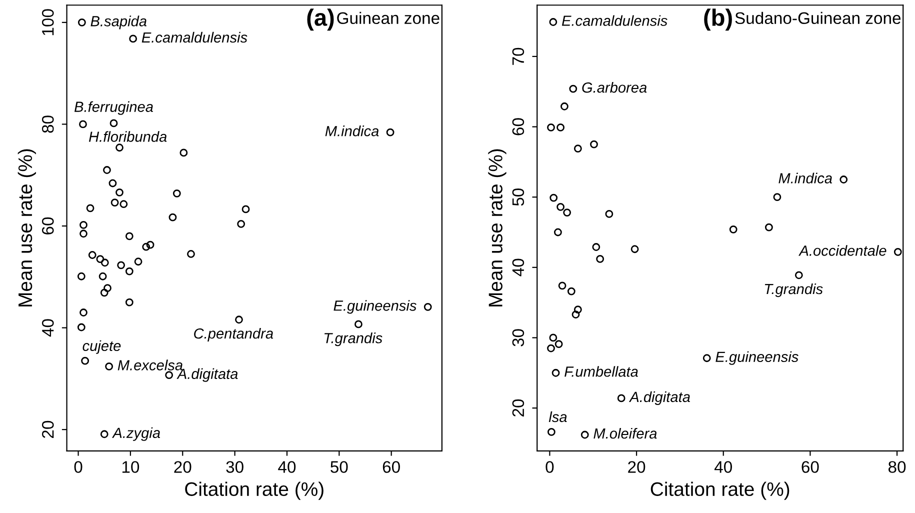  I want to click on y-tick-label: 100, so click(48, 22).